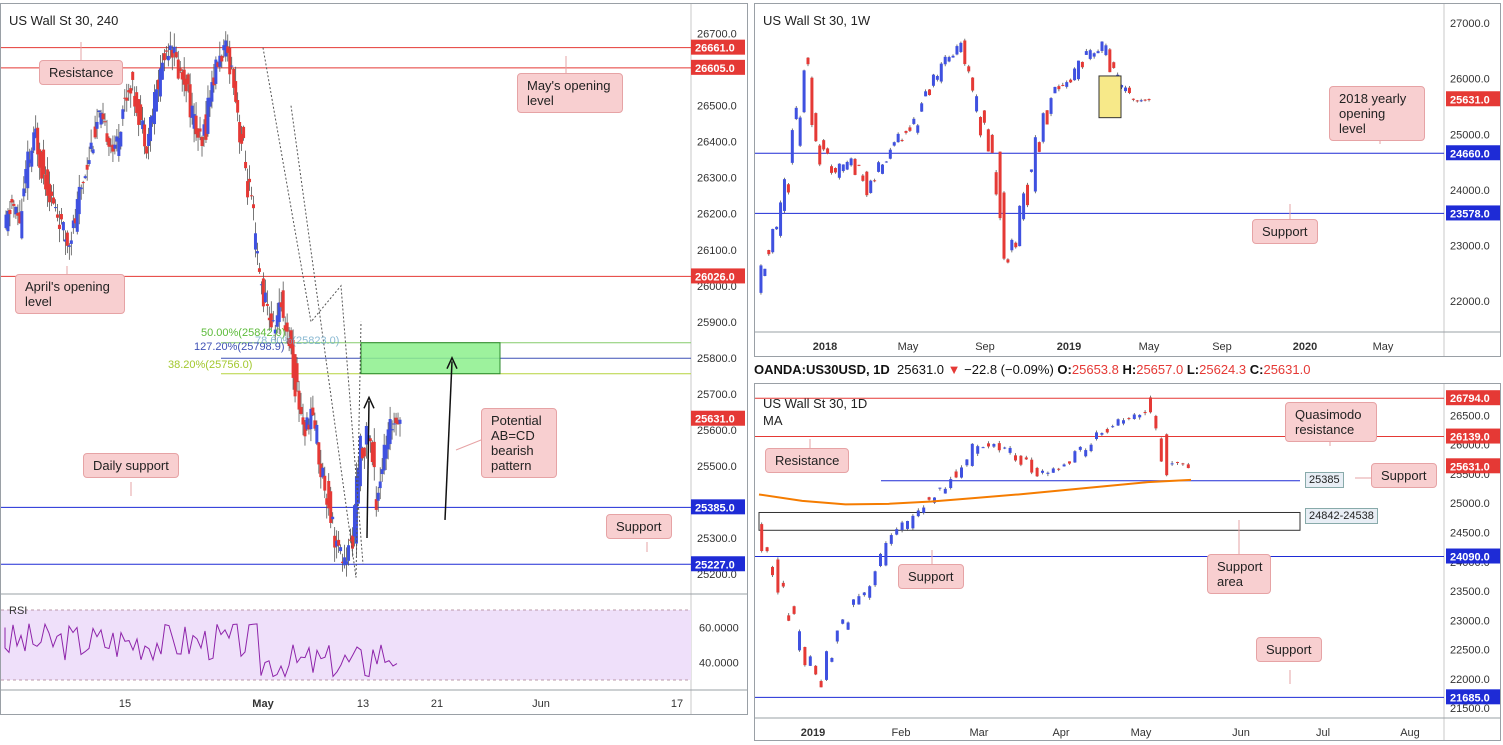 This screenshot has width=1503, height=745. What do you see at coordinates (1377, 113) in the screenshot?
I see `w1-yearly-callout: 2018 yearly opening level` at bounding box center [1377, 113].